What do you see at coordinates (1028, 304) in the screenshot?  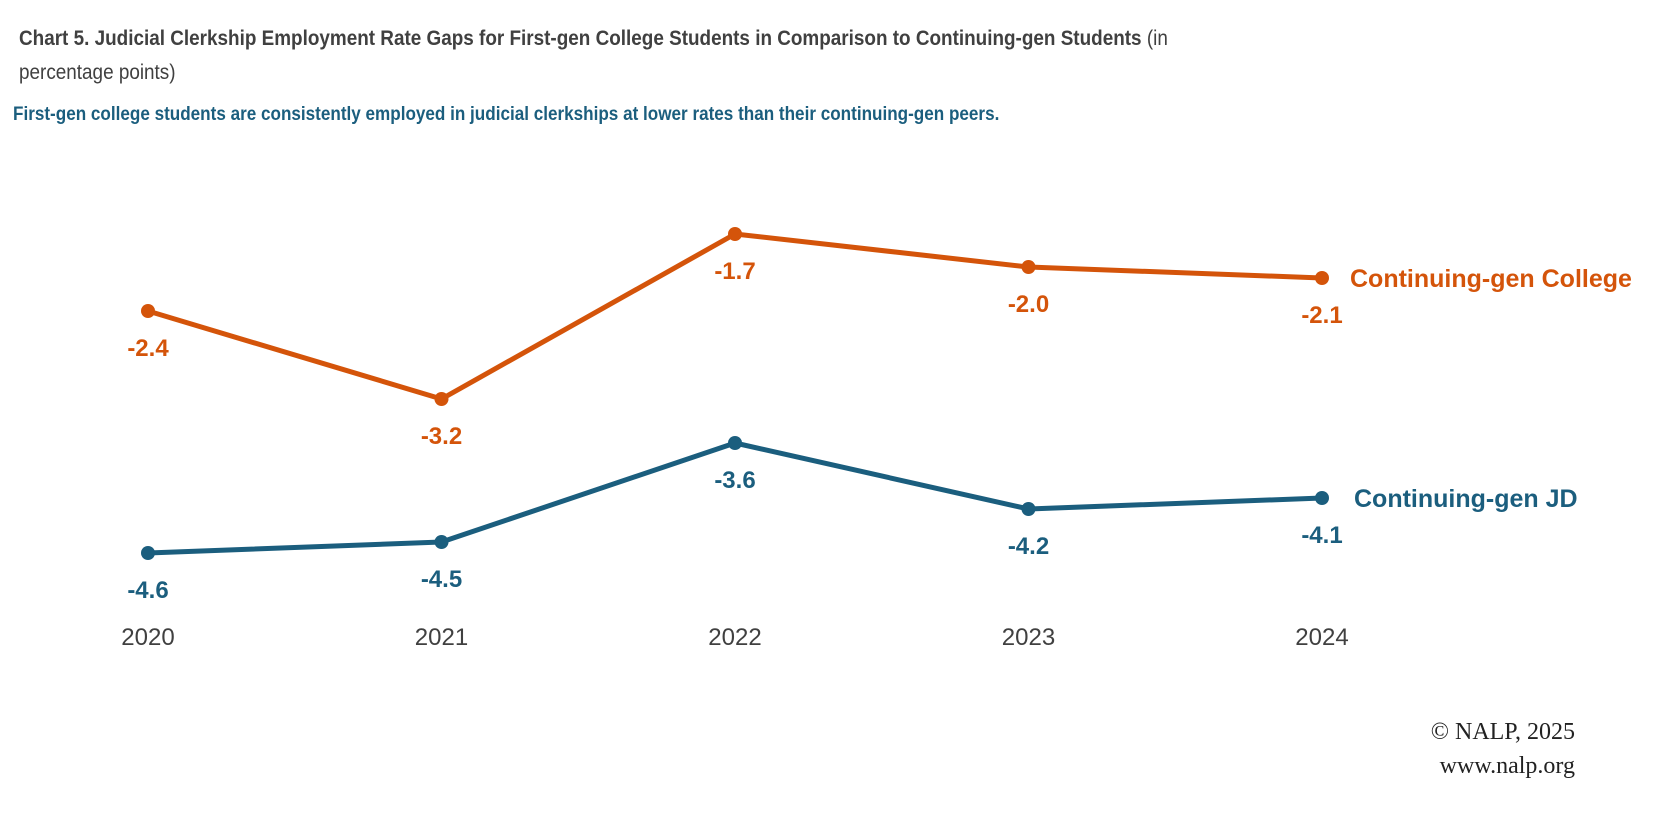 I see `data-label: -2.0` at bounding box center [1028, 304].